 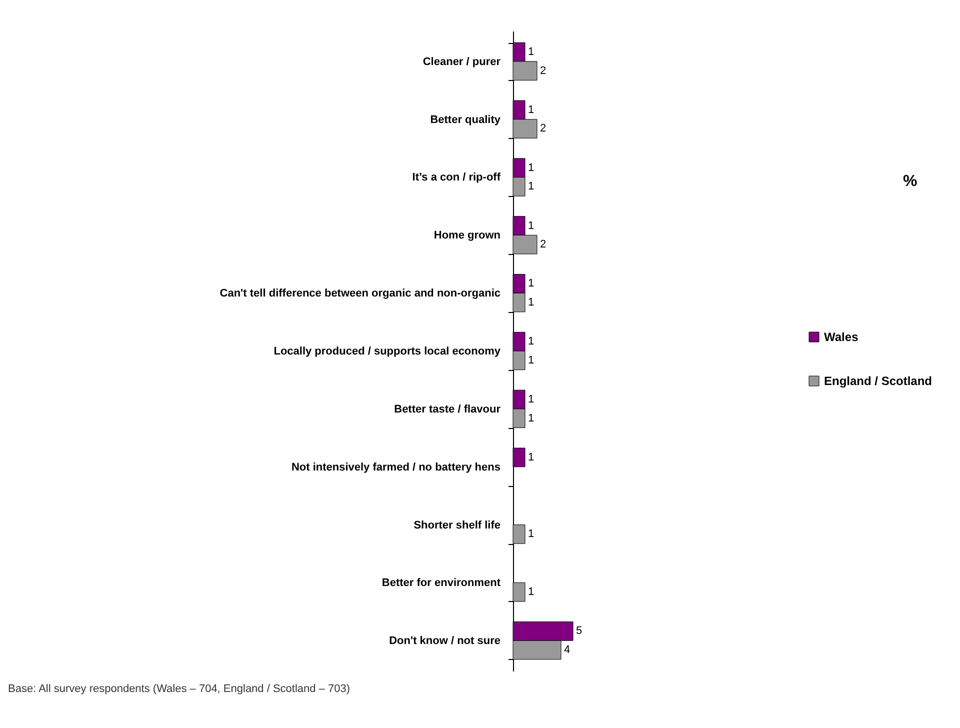 What do you see at coordinates (179, 689) in the screenshot?
I see `text: Base: All survey respondents (Wales – 704, England / Scotland – 703)` at bounding box center [179, 689].